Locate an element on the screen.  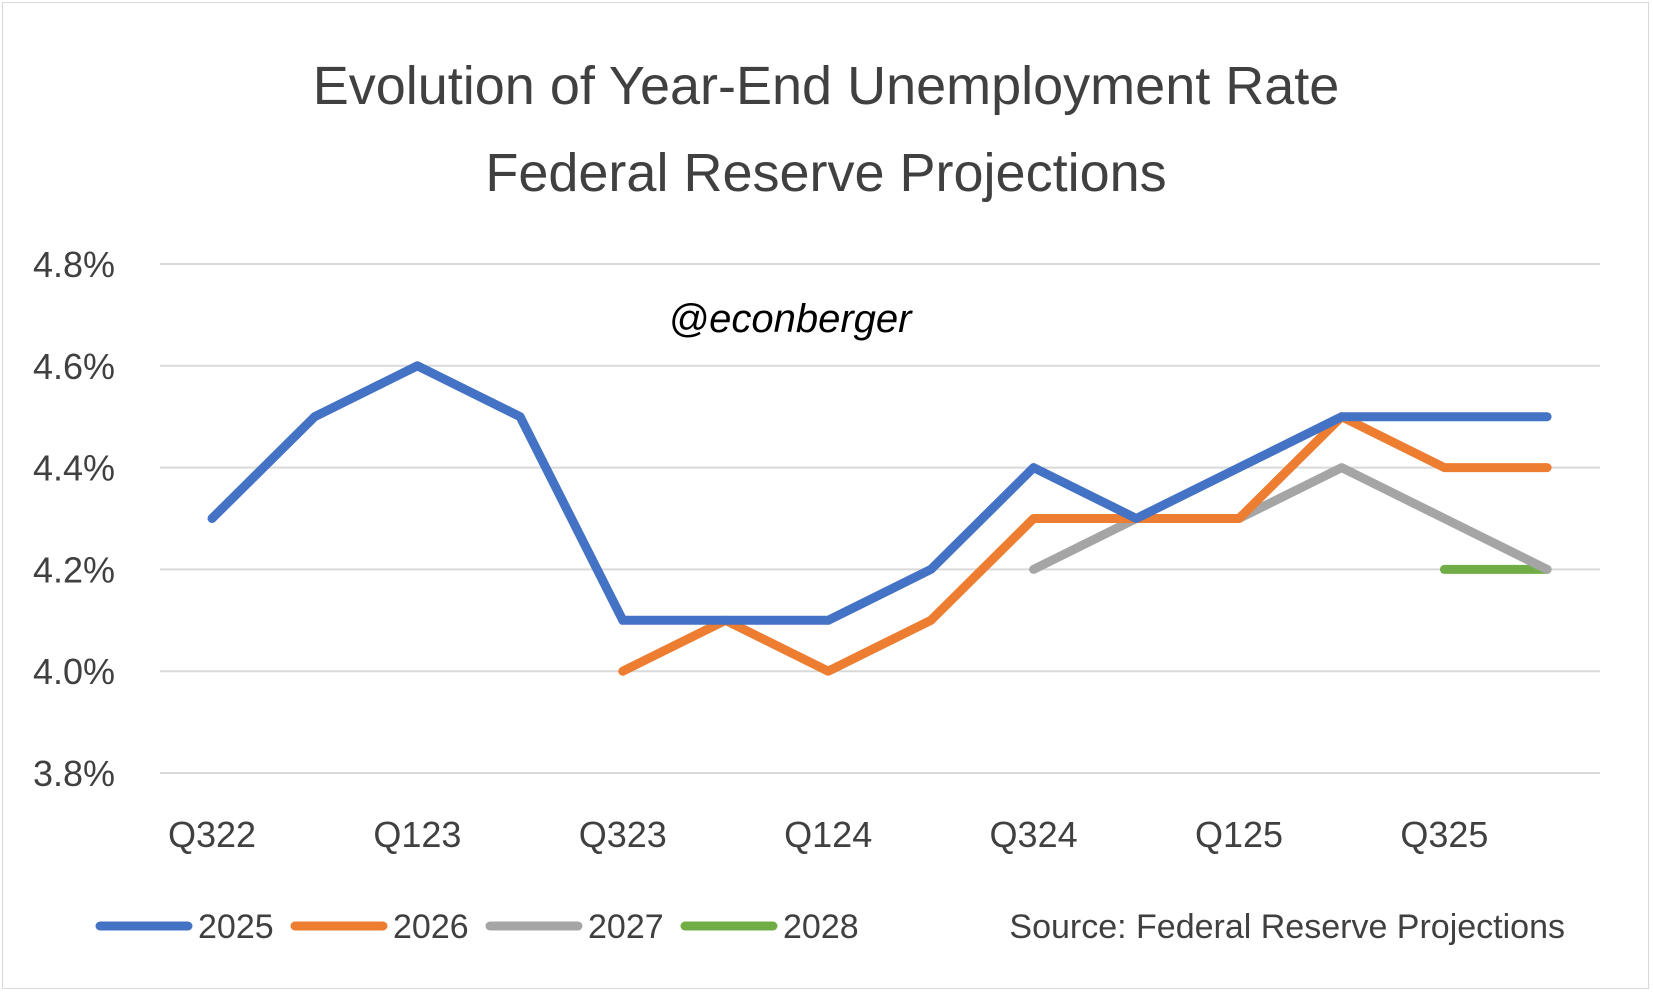
x-axis-labels: Q322 Q123 Q323 Q124 Q324 Q125 Q325 is located at coordinates (828, 834).